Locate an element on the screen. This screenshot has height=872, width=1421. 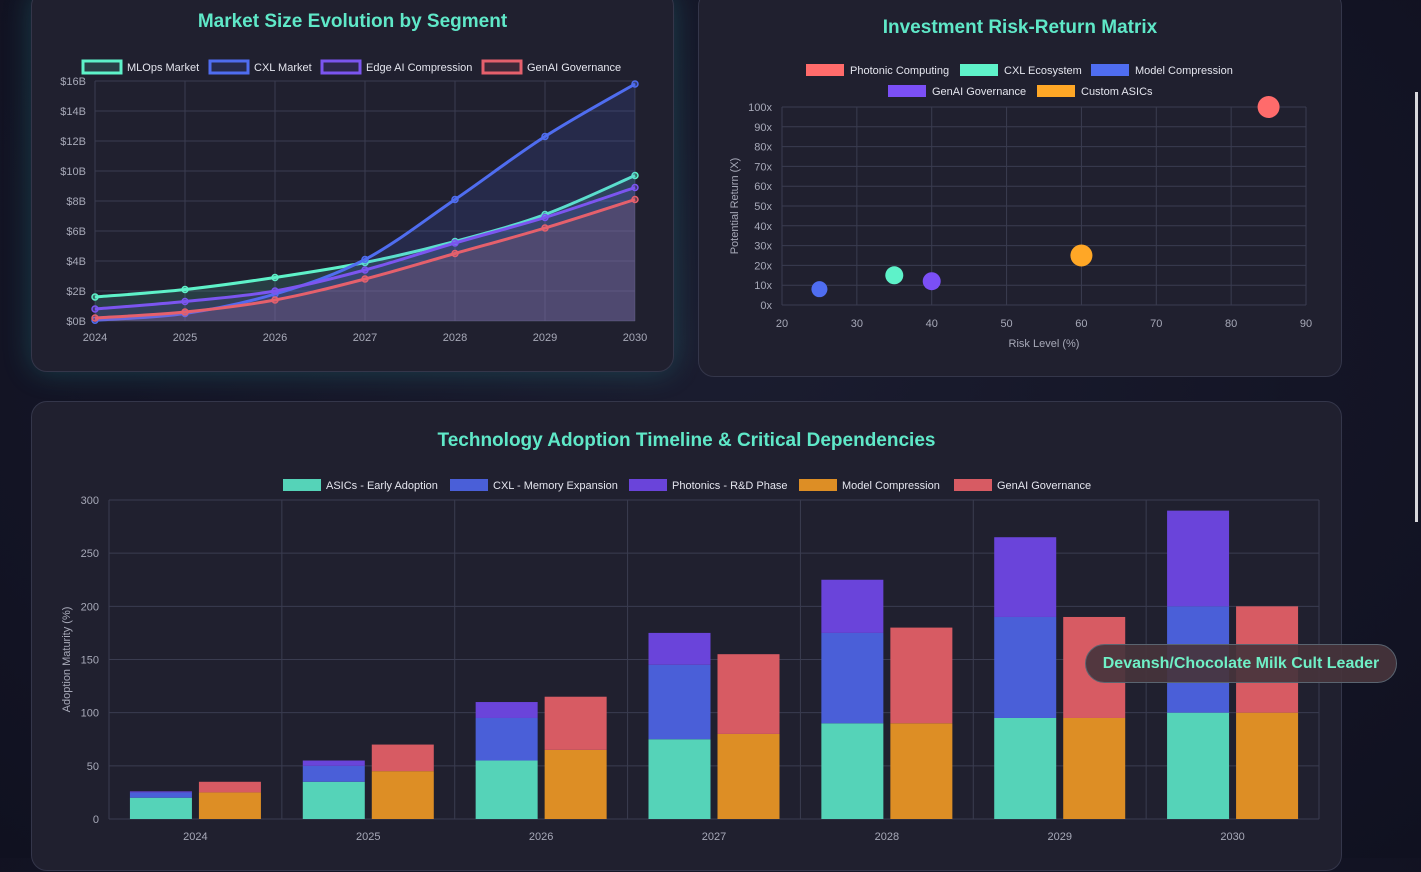
legend-label-risk: Model Compression is located at coordinates (1184, 71).